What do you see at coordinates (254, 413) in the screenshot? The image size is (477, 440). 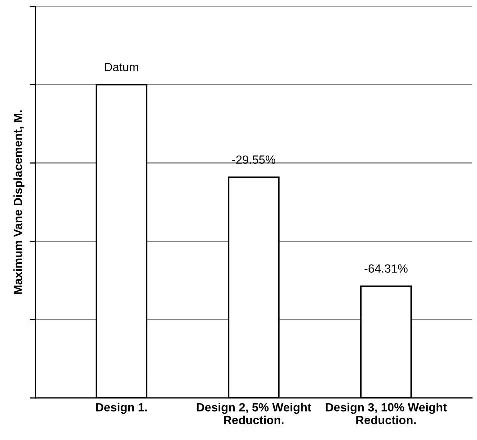 I see `x-tick-label: Design 2, 5% Weight Reduction.` at bounding box center [254, 413].